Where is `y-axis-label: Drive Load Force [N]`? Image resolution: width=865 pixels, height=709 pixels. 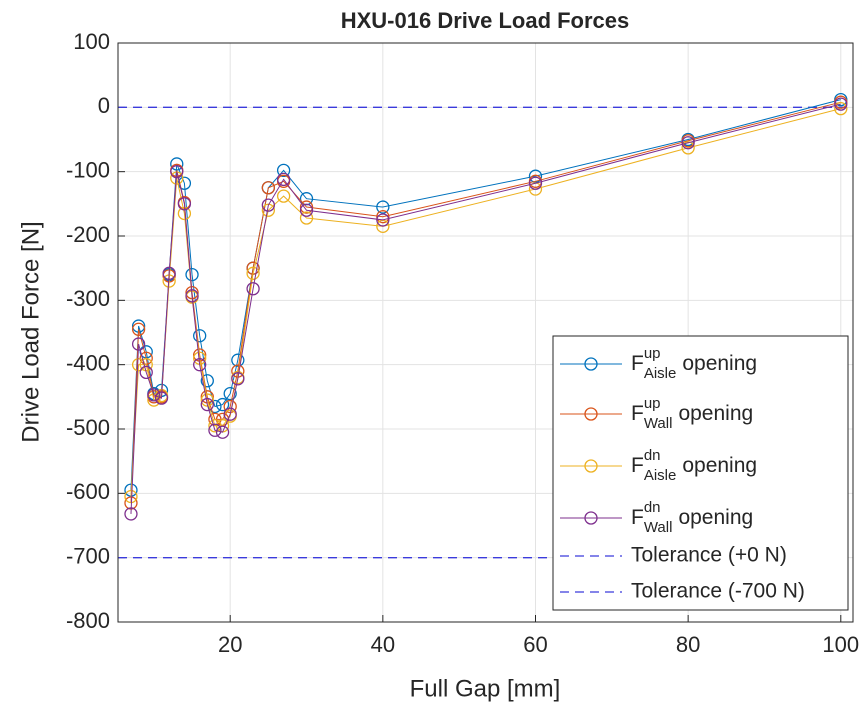 y-axis-label: Drive Load Force [N] is located at coordinates (30, 331).